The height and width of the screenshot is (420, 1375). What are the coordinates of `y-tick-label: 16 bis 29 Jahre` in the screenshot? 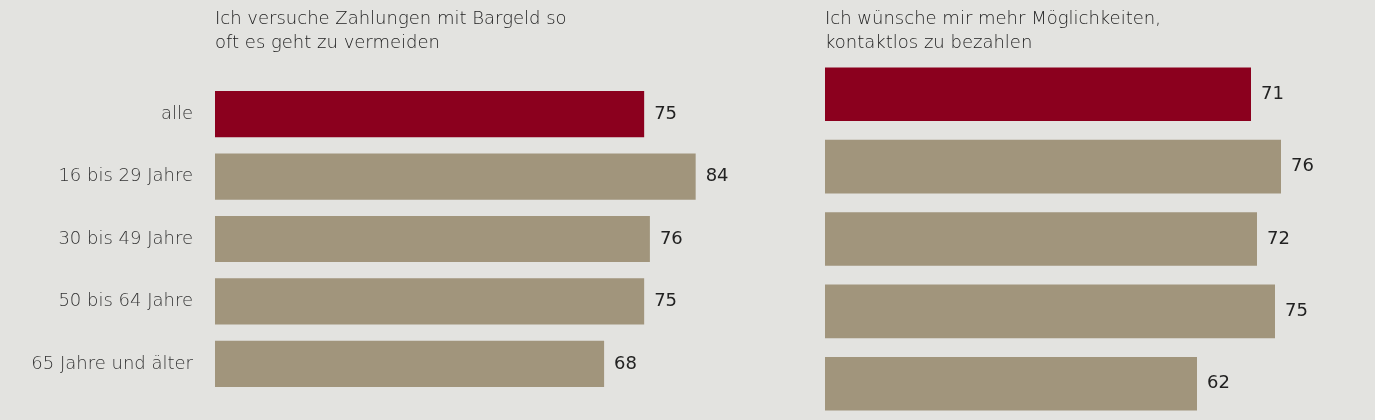 It's located at (125, 175).